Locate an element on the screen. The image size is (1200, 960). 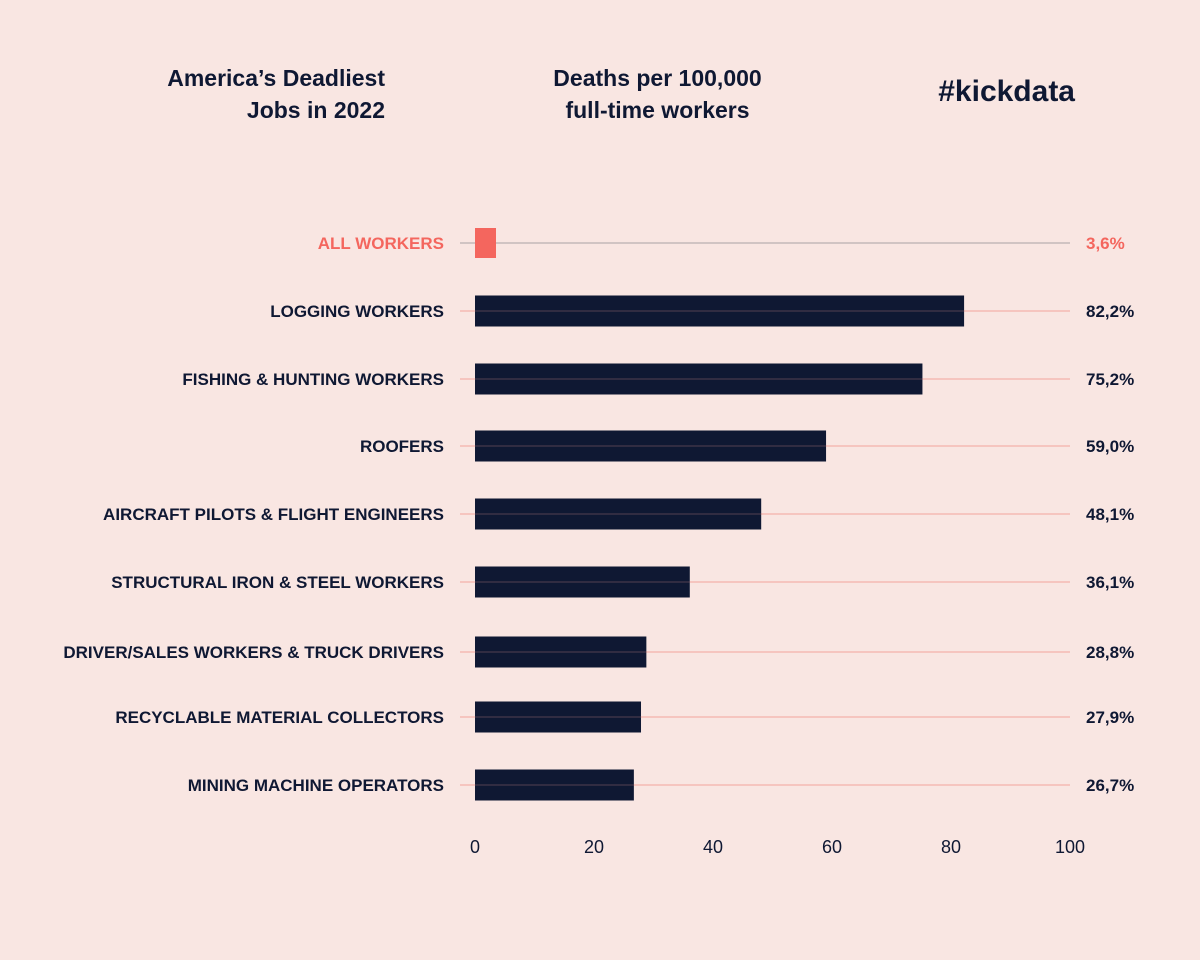
value-label: 82,2% is located at coordinates (1110, 311).